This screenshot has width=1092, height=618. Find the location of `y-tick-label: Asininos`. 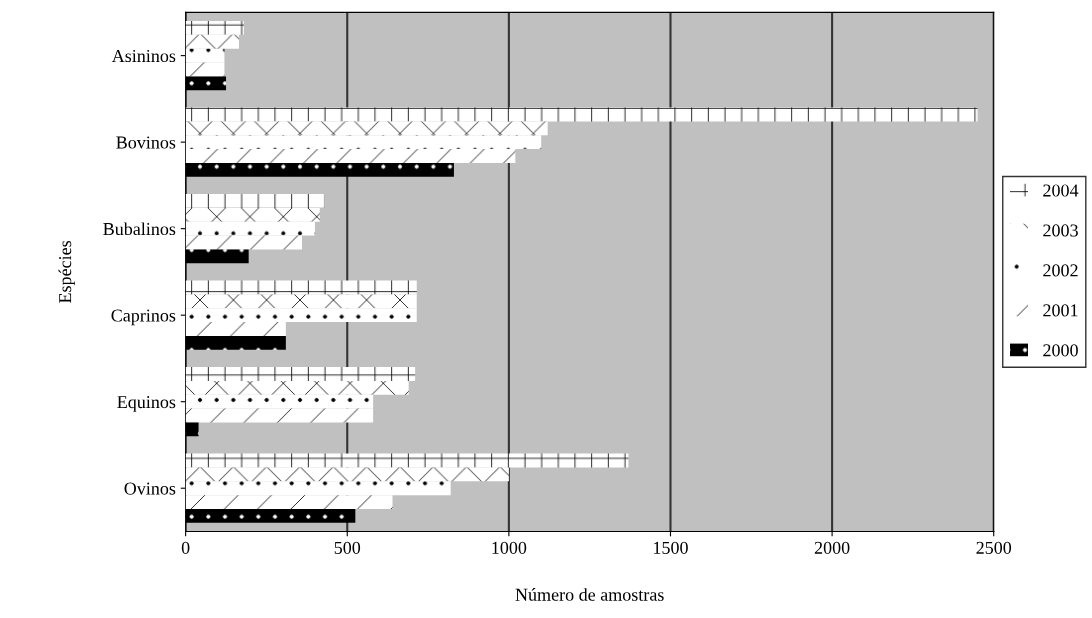

y-tick-label: Asininos is located at coordinates (143, 56).